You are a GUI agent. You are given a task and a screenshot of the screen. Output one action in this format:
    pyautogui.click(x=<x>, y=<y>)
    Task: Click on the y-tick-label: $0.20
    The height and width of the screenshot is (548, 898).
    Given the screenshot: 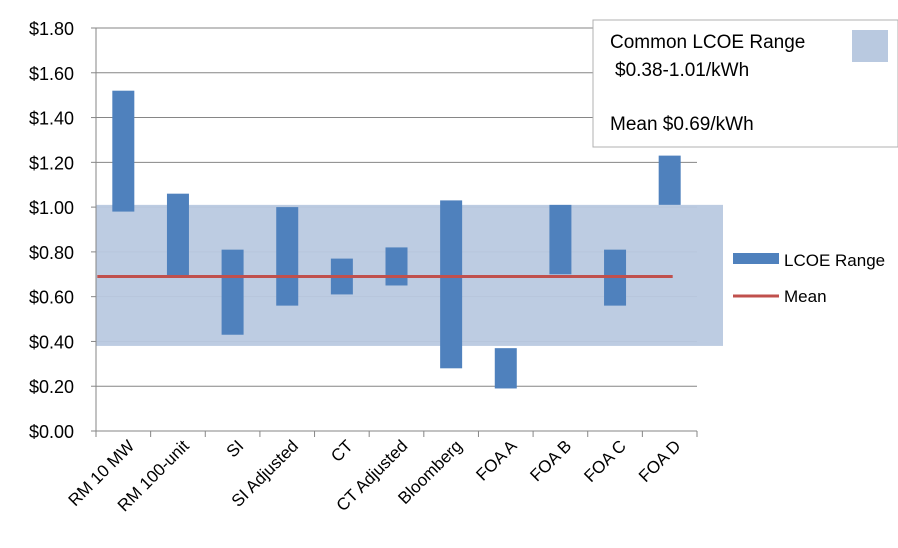 What is the action you would take?
    pyautogui.click(x=51, y=387)
    